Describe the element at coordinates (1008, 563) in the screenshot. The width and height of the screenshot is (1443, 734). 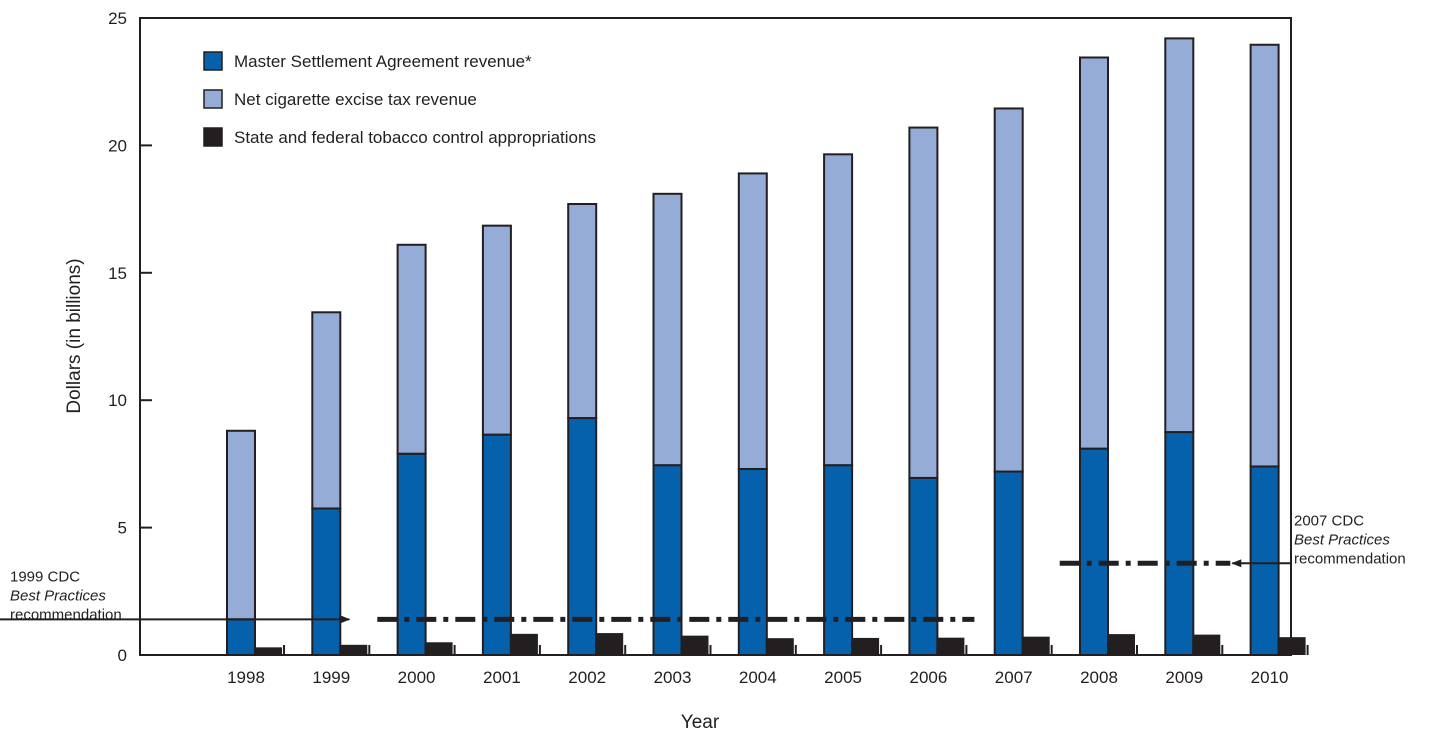
I see `bar-msa-2007` at that location.